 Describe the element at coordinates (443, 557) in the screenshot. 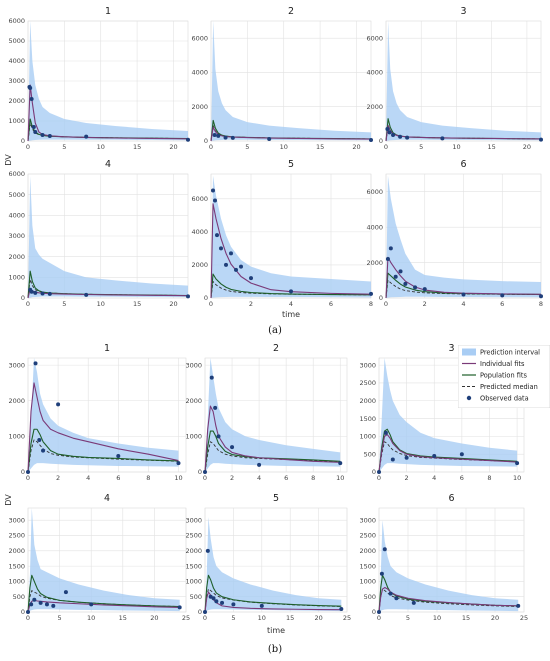

I see `b-panel-6: 0 5 10 15 20 25 0 500 1000 1500 2000 2500 3000 6` at that location.